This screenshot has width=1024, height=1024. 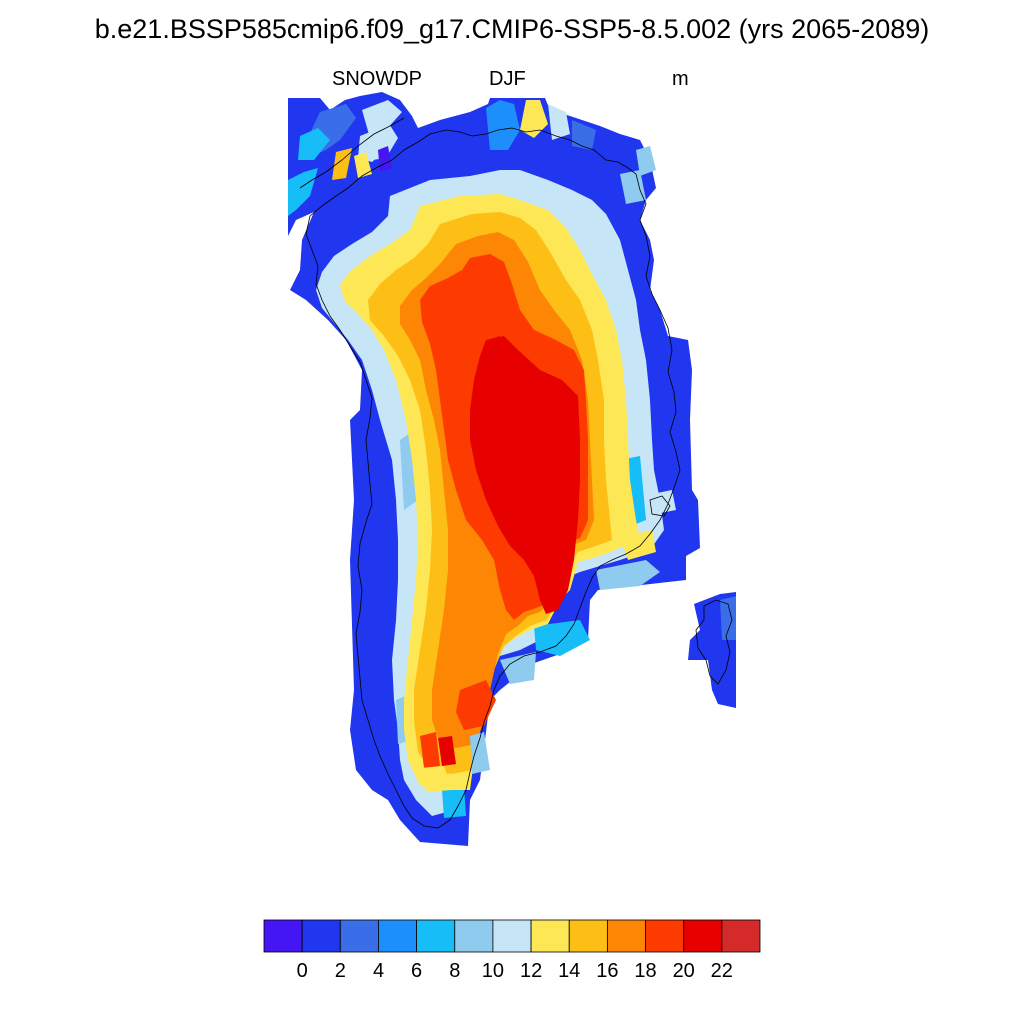 I want to click on colorbar-tick-label: 6, so click(x=417, y=971).